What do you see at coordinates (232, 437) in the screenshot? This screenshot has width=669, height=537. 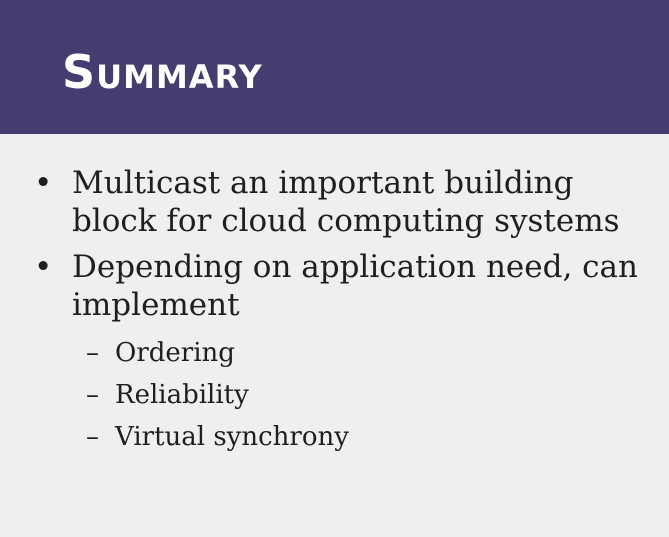 I see `sub-bullet-text: Virtual synchrony` at bounding box center [232, 437].